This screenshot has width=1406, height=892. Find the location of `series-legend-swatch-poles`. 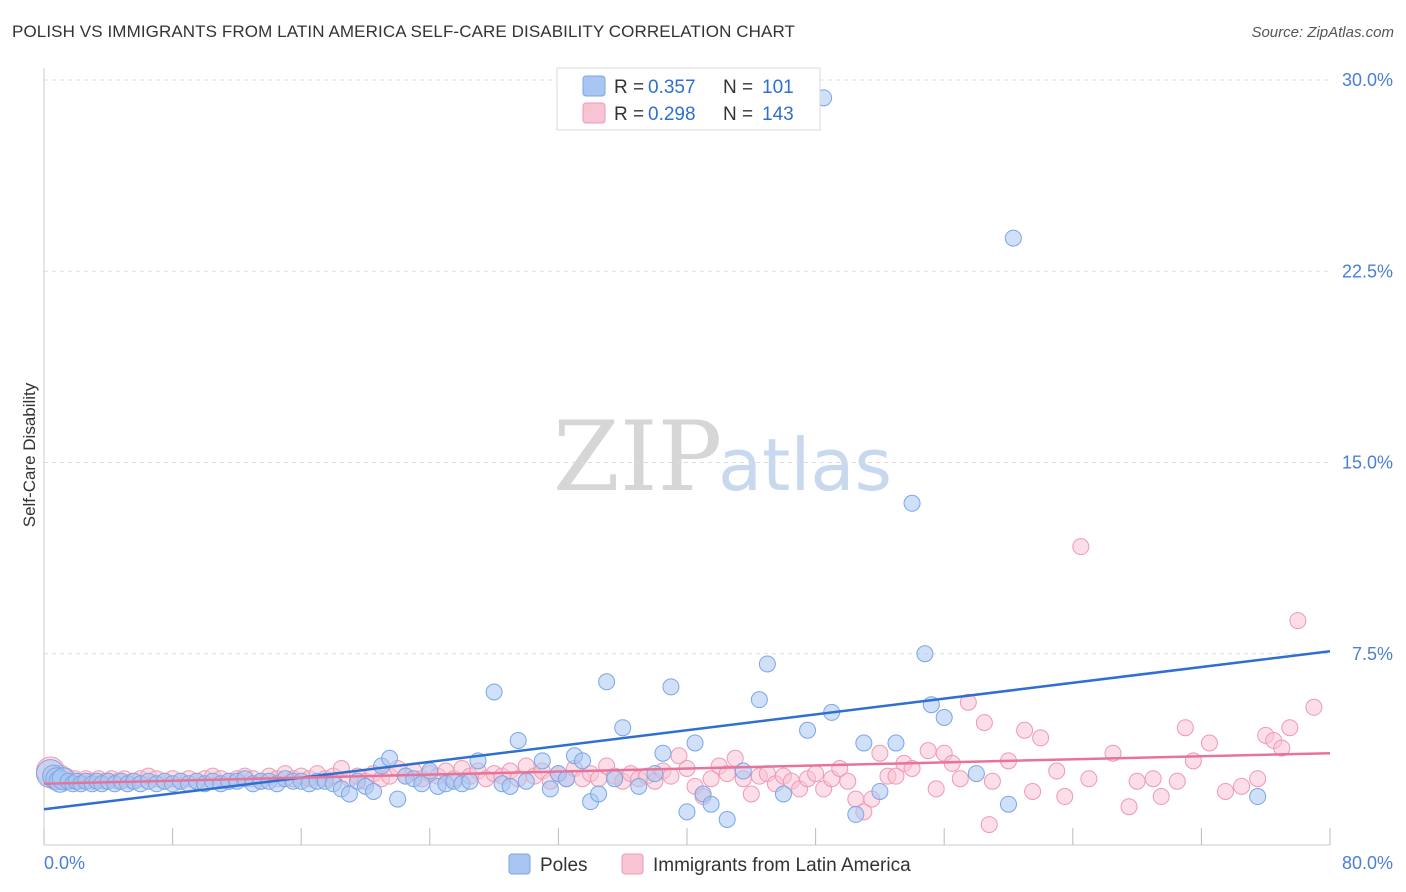

series-legend-swatch-poles is located at coordinates (519, 864).